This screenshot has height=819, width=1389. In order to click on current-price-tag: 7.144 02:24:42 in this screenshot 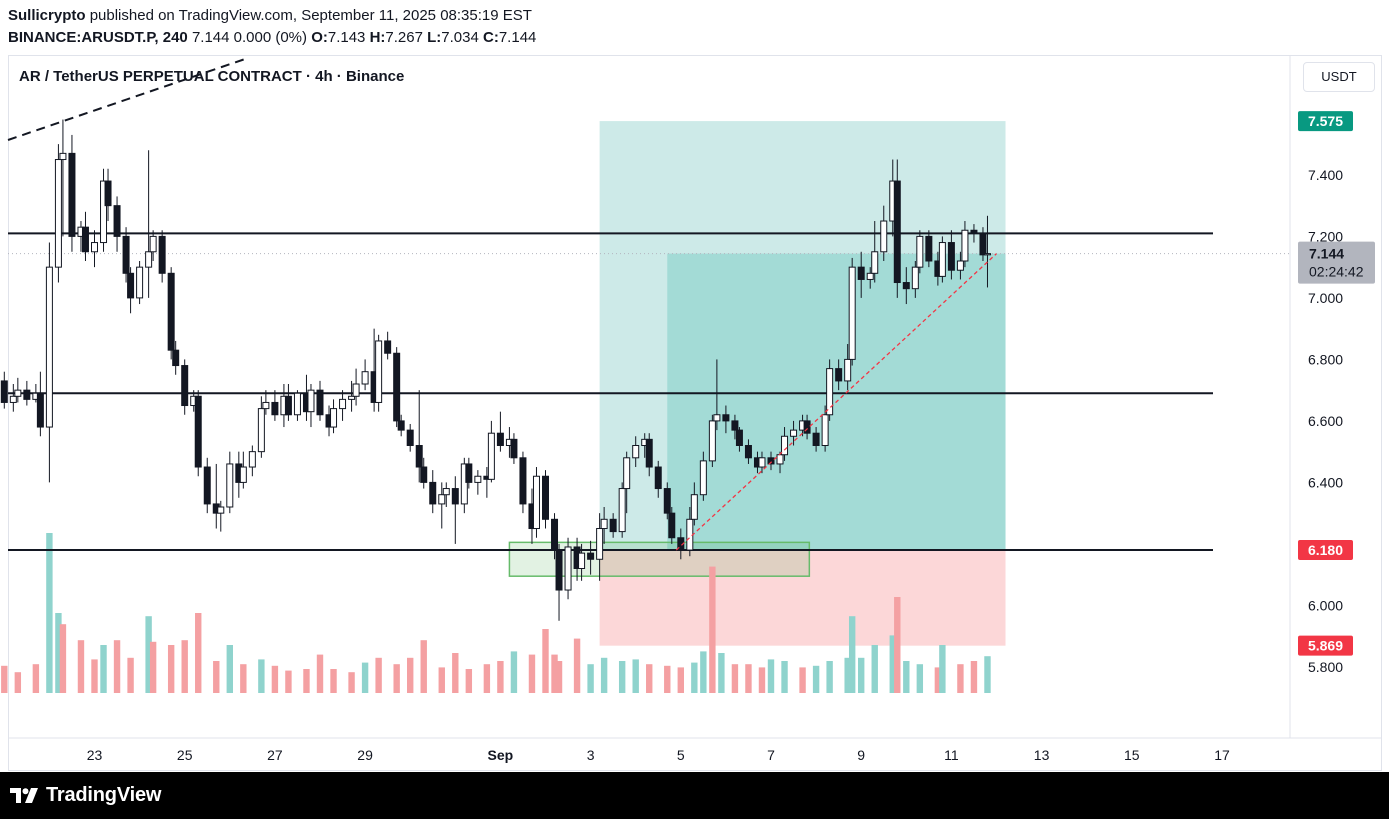, I will do `click(1336, 262)`.